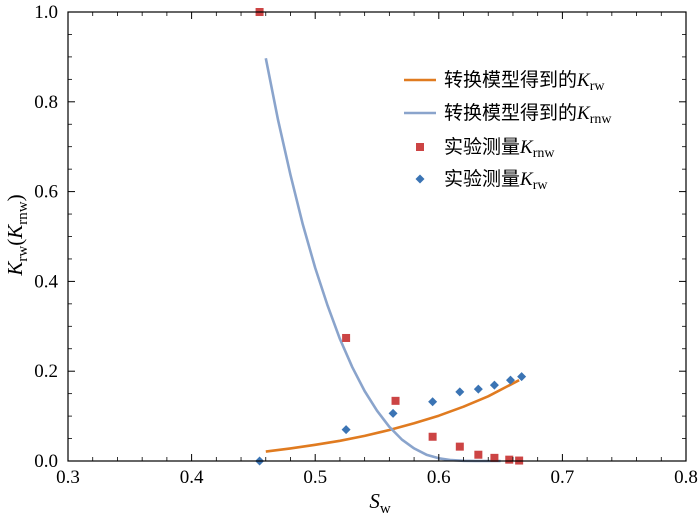 This screenshot has height=517, width=700. I want to click on y-axis-title-paren-sub: rnw, so click(23, 212).